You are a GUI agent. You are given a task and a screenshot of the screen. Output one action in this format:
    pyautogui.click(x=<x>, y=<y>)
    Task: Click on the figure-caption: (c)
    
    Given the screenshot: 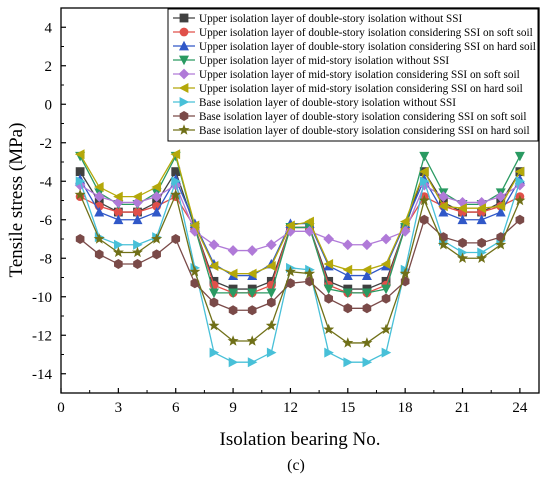 What is the action you would take?
    pyautogui.click(x=296, y=465)
    